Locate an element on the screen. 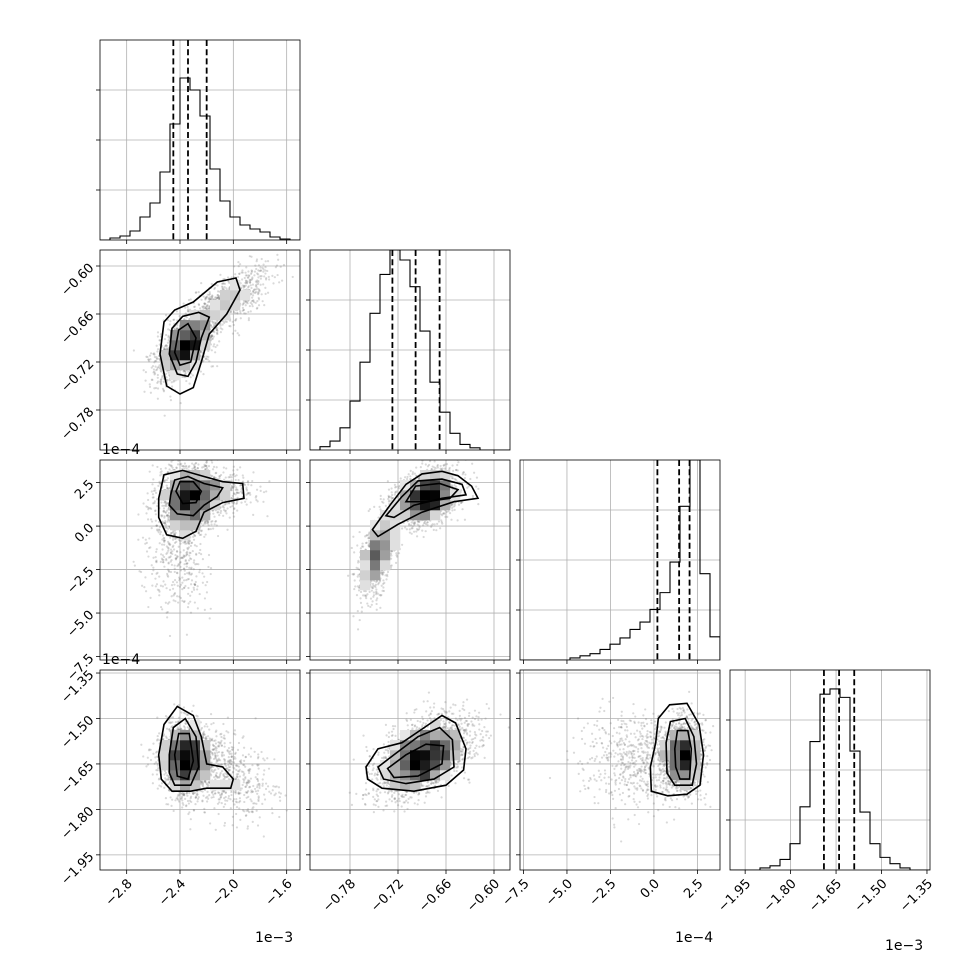 The height and width of the screenshot is (970, 970). x-tick-label: −1.95 is located at coordinates (734, 895).